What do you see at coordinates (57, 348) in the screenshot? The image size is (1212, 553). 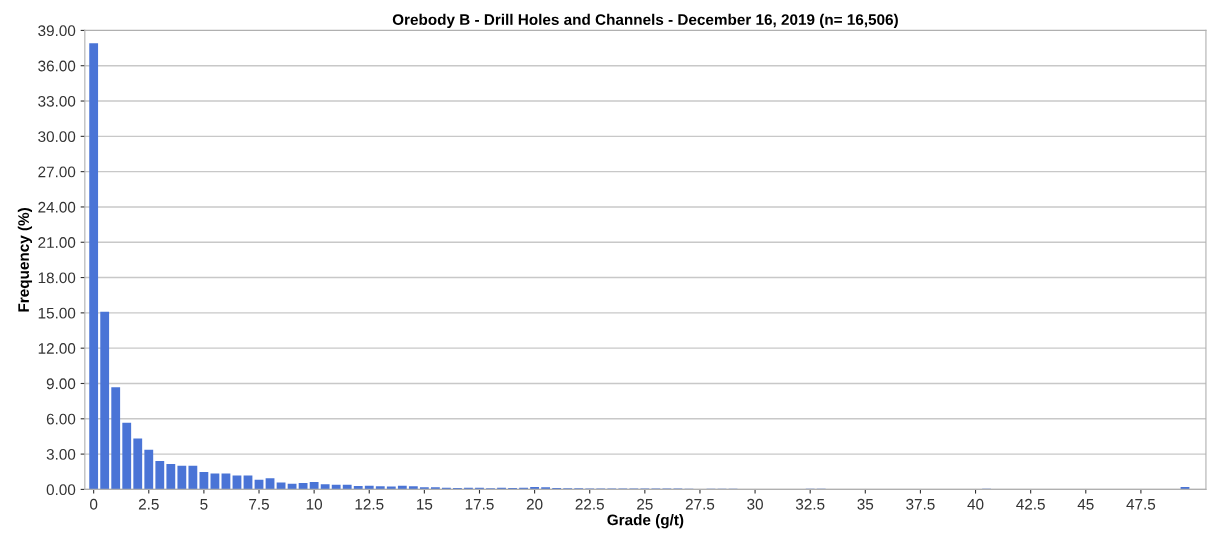 I see `y-tick-label: 12.00` at bounding box center [57, 348].